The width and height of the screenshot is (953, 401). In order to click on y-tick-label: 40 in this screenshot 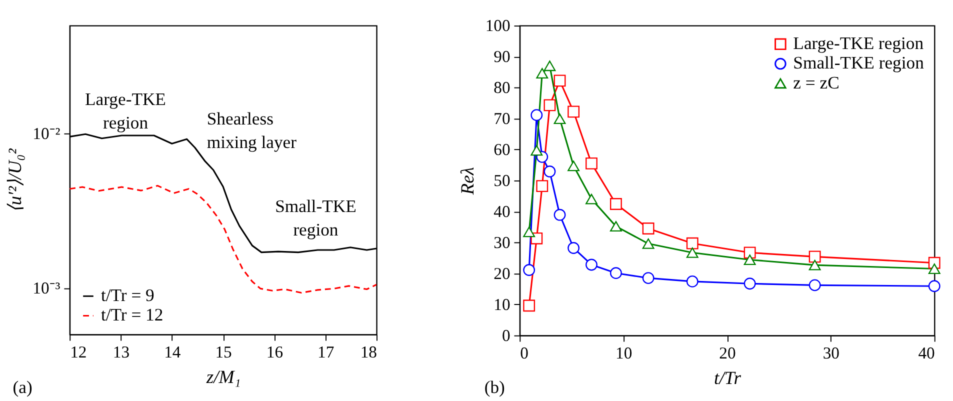, I will do `click(502, 211)`.